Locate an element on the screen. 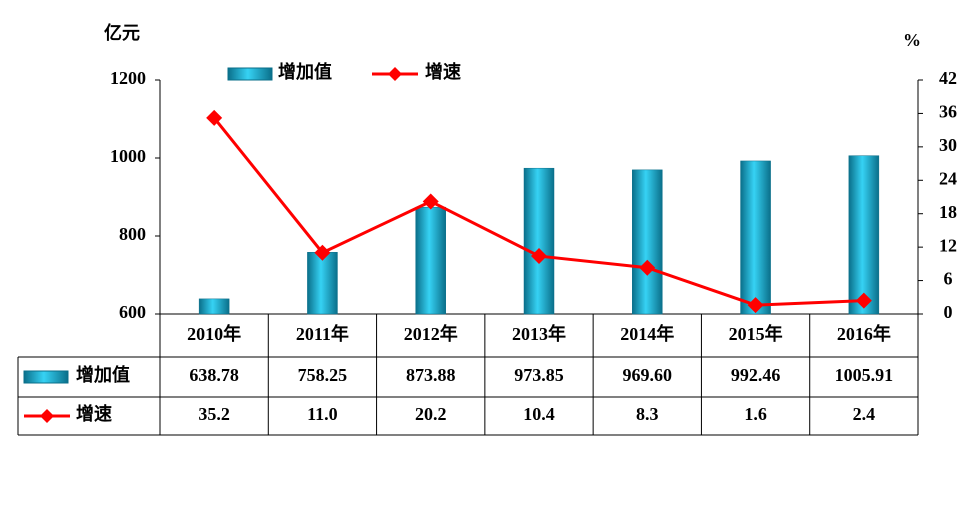  y2-tick-label: 0 is located at coordinates (948, 312).